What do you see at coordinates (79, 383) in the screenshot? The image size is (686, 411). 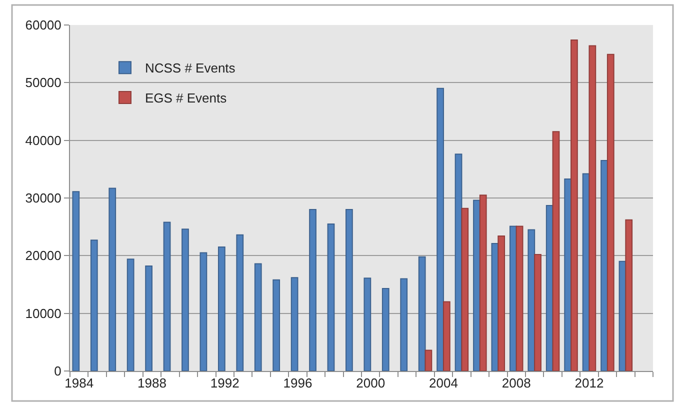 I see `x-tick-label: 1984` at bounding box center [79, 383].